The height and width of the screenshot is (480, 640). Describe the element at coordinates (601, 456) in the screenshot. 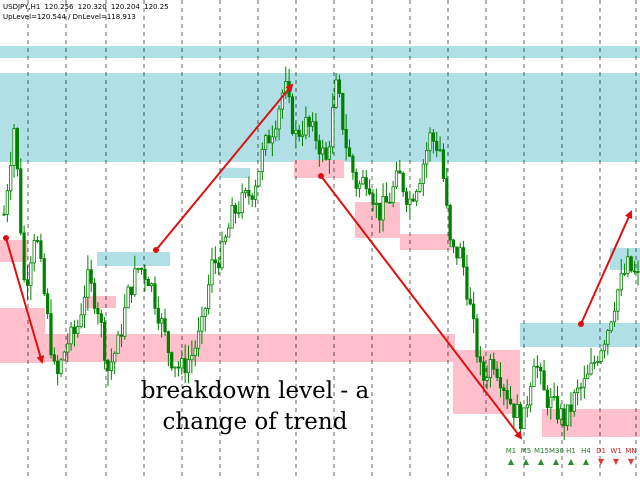

I see `timeframe-d1: D1 ▼` at that location.